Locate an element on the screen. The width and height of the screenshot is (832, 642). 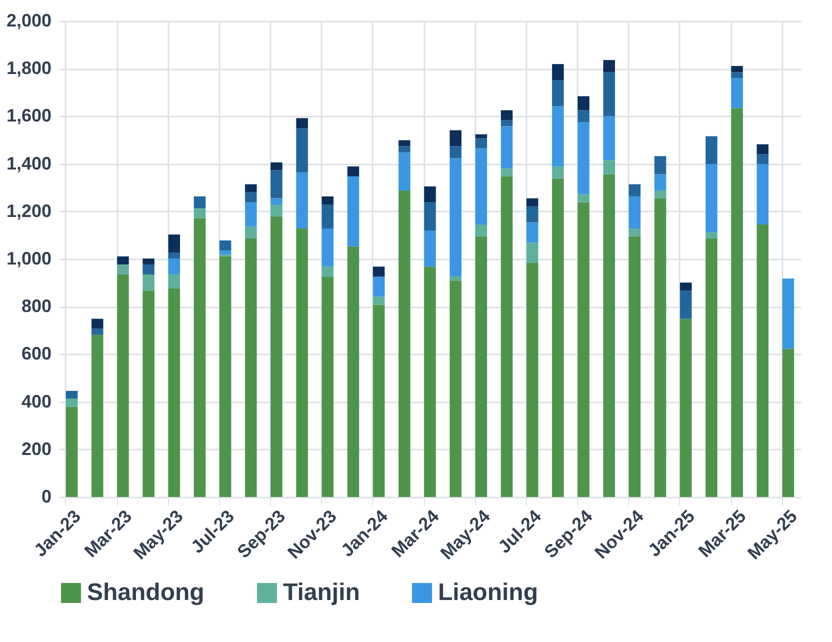
y-tick-label: 1,800 is located at coordinates (29, 68).